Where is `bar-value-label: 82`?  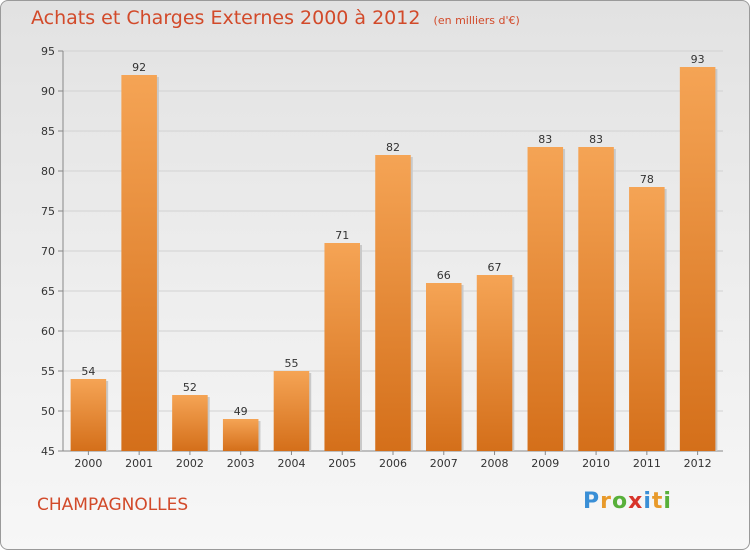
bar-value-label: 82 is located at coordinates (393, 147).